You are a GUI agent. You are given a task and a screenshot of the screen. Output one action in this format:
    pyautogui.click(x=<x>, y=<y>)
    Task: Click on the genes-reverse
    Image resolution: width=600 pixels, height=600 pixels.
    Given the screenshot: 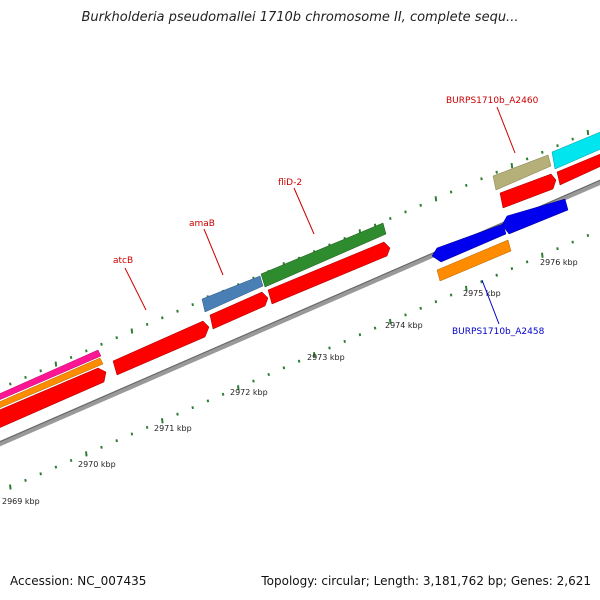 What is the action you would take?
    pyautogui.click(x=500, y=240)
    